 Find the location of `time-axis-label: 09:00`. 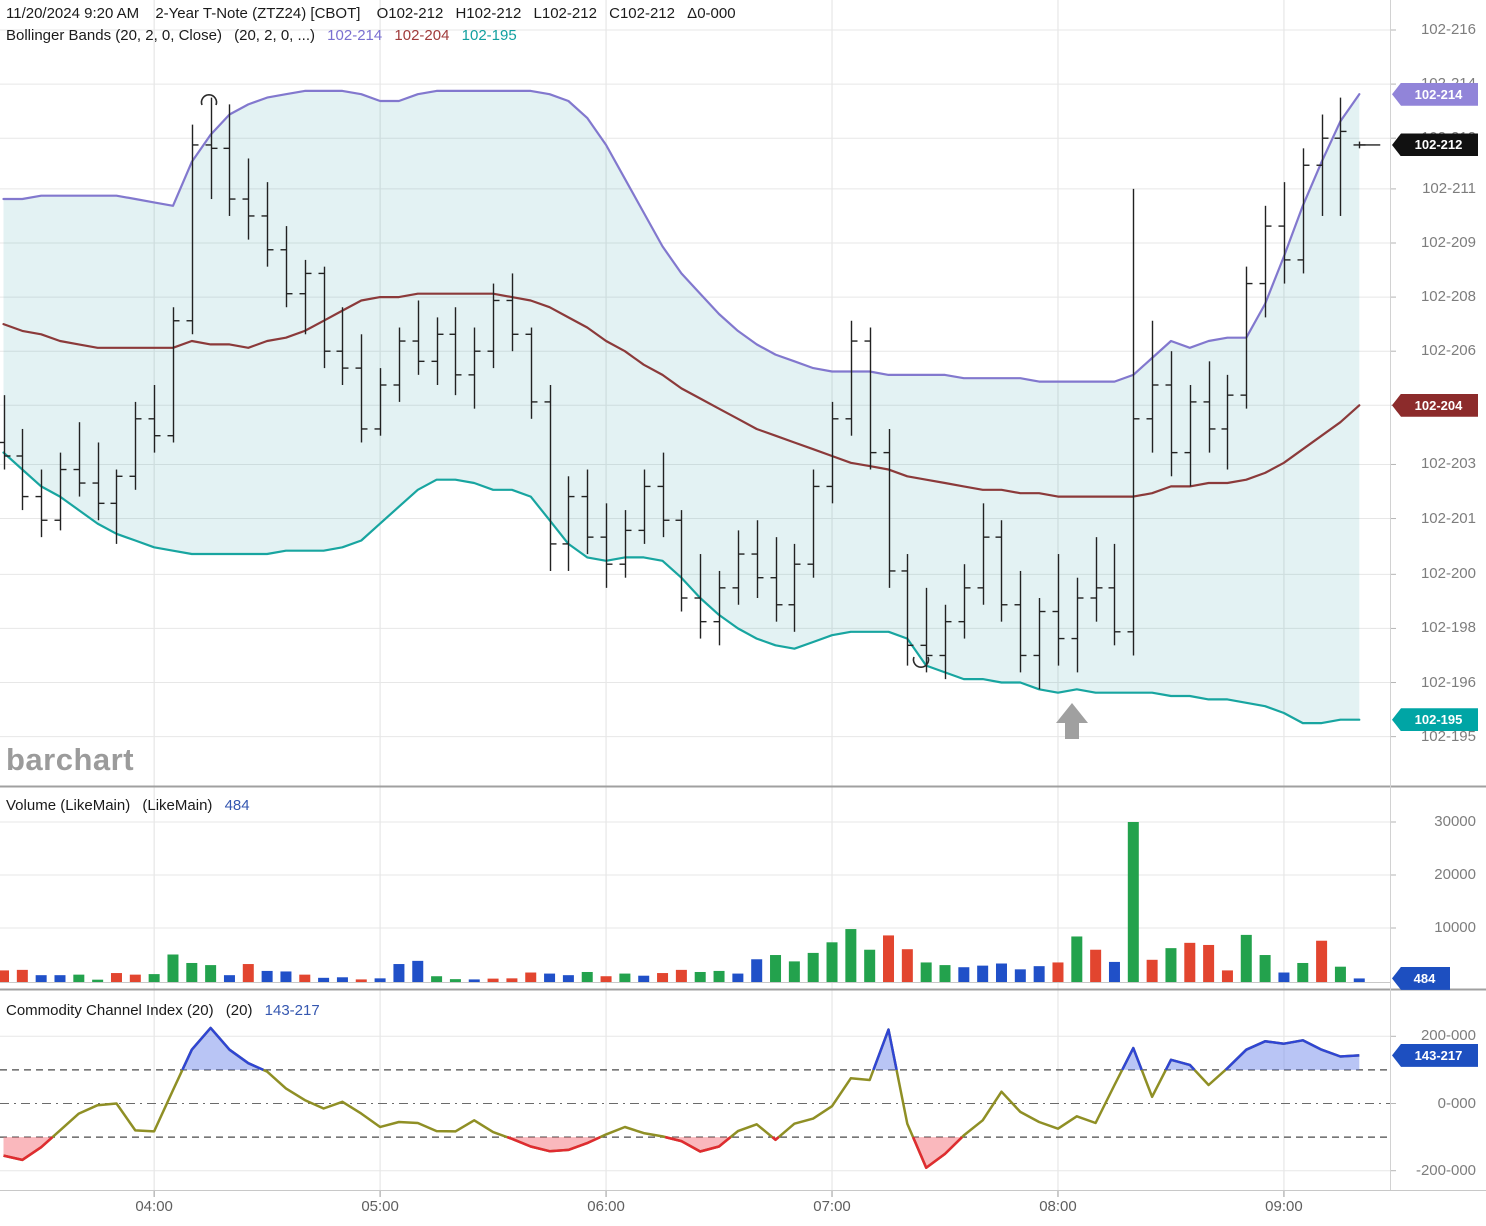

time-axis-label: 09:00 is located at coordinates (1284, 1206).